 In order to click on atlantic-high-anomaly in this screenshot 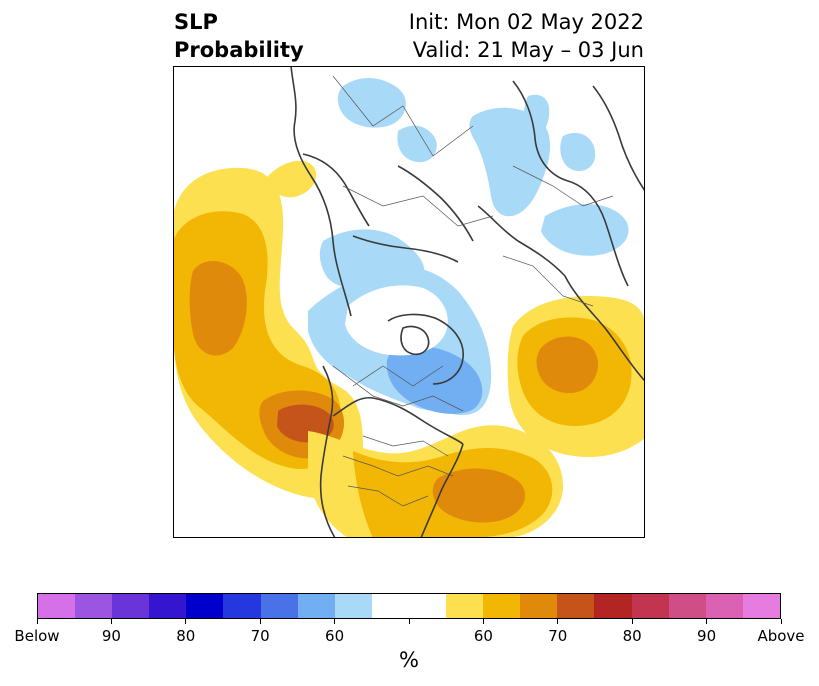, I will do `click(435, 481)`.